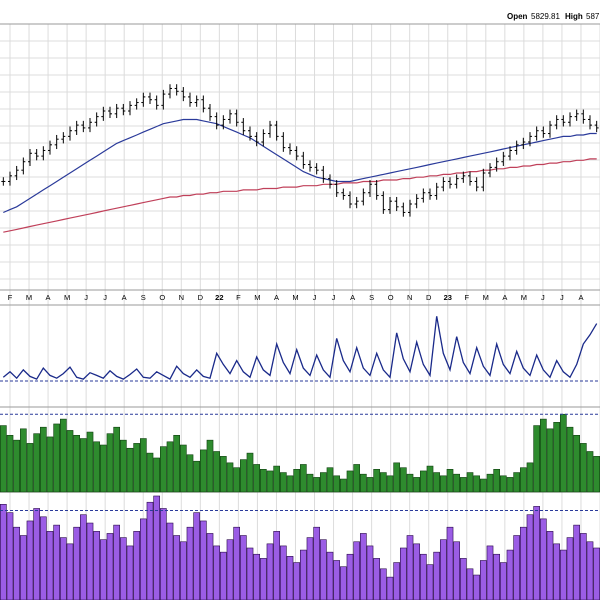  I want to click on x-tick-label: S, so click(371, 297).